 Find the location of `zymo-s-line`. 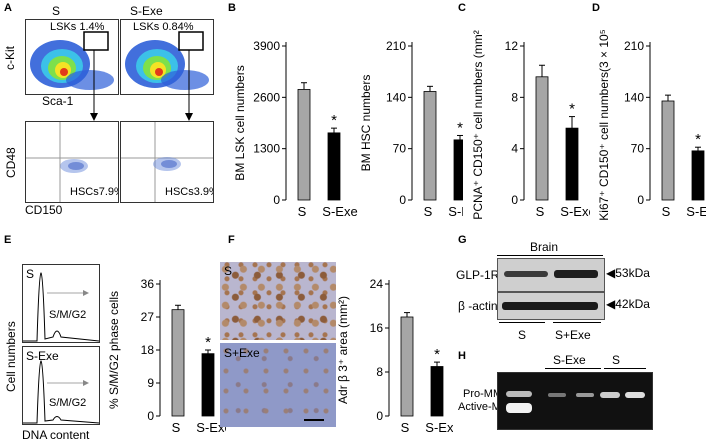

zymo-s-line is located at coordinates (625, 368).